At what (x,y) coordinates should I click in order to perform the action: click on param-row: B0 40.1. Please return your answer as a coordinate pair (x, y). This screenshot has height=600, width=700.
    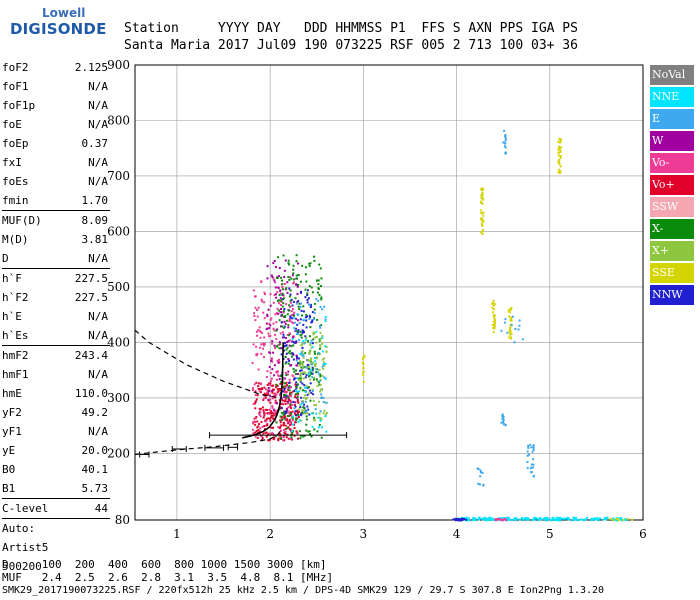
    Looking at the image, I should click on (56, 469).